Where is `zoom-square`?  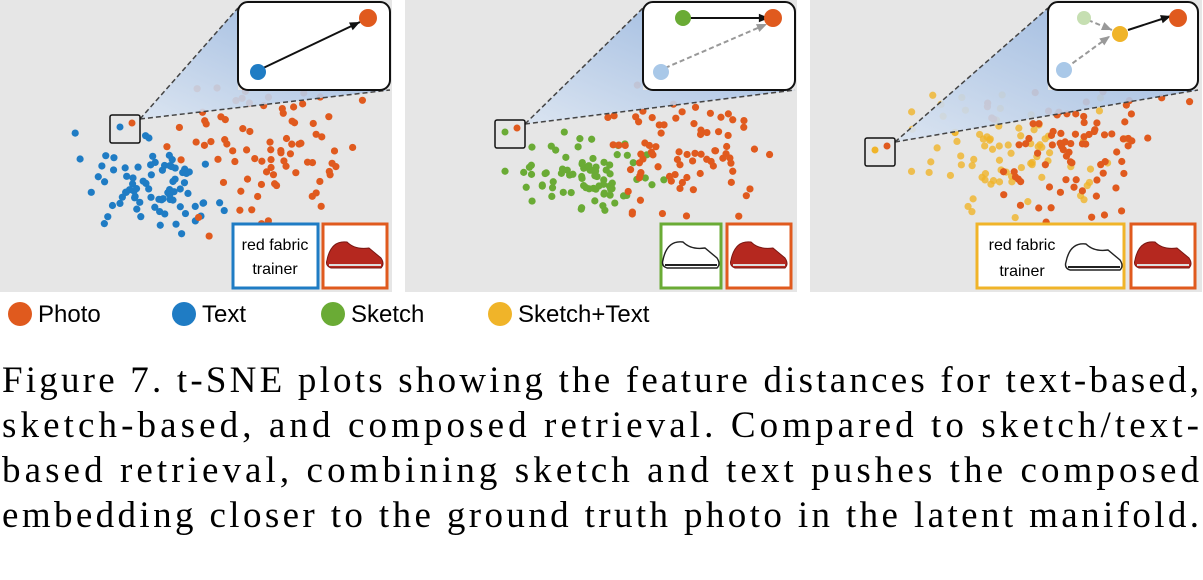 zoom-square is located at coordinates (880, 152).